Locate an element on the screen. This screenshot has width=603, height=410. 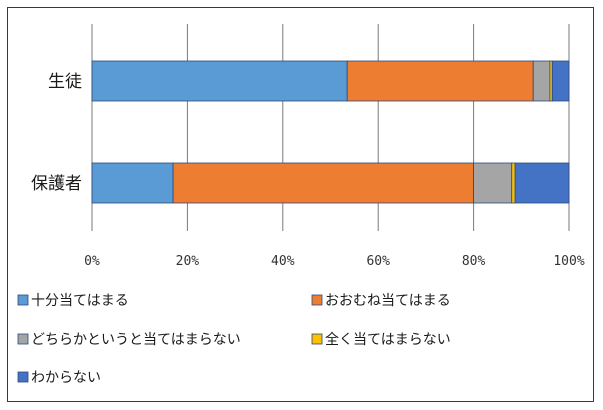
x-tick-label: 100% is located at coordinates (568, 261).